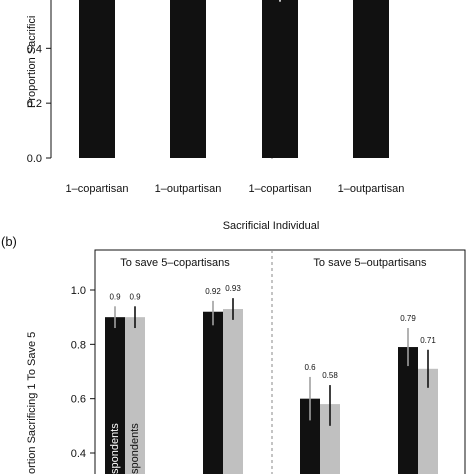 The width and height of the screenshot is (474, 474). What do you see at coordinates (233, 288) in the screenshot?
I see `panel-b-data-label: 0.93` at bounding box center [233, 288].